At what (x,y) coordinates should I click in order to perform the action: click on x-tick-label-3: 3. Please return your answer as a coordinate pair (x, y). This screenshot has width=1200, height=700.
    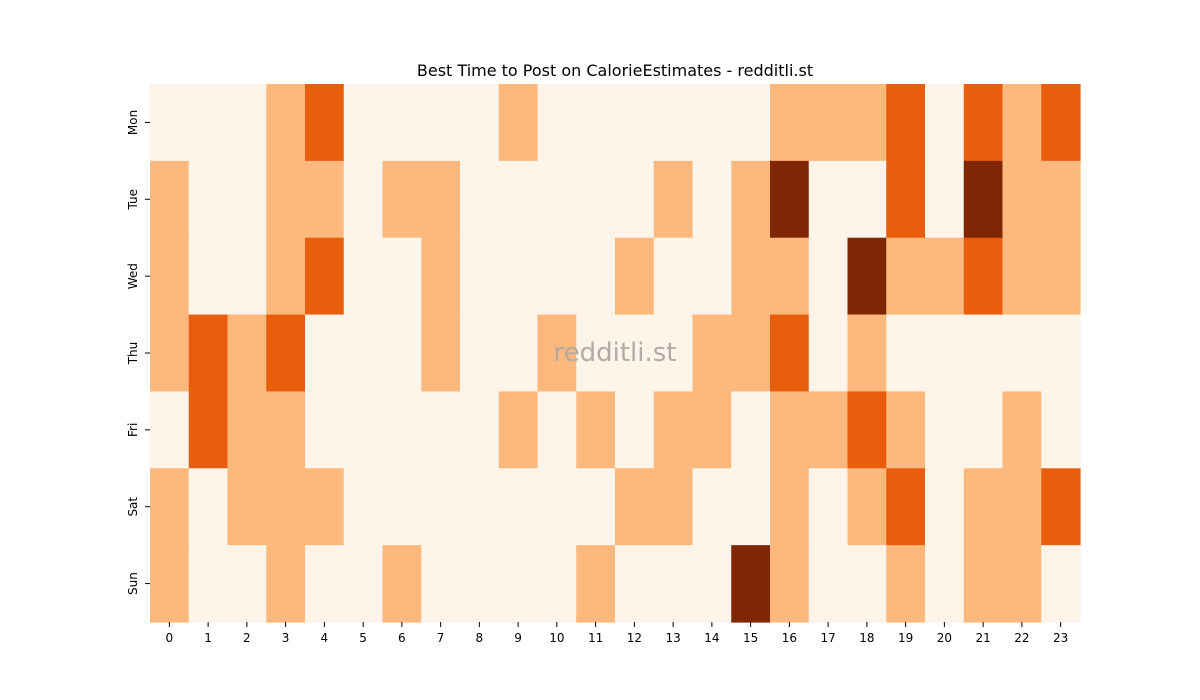
    Looking at the image, I should click on (286, 638).